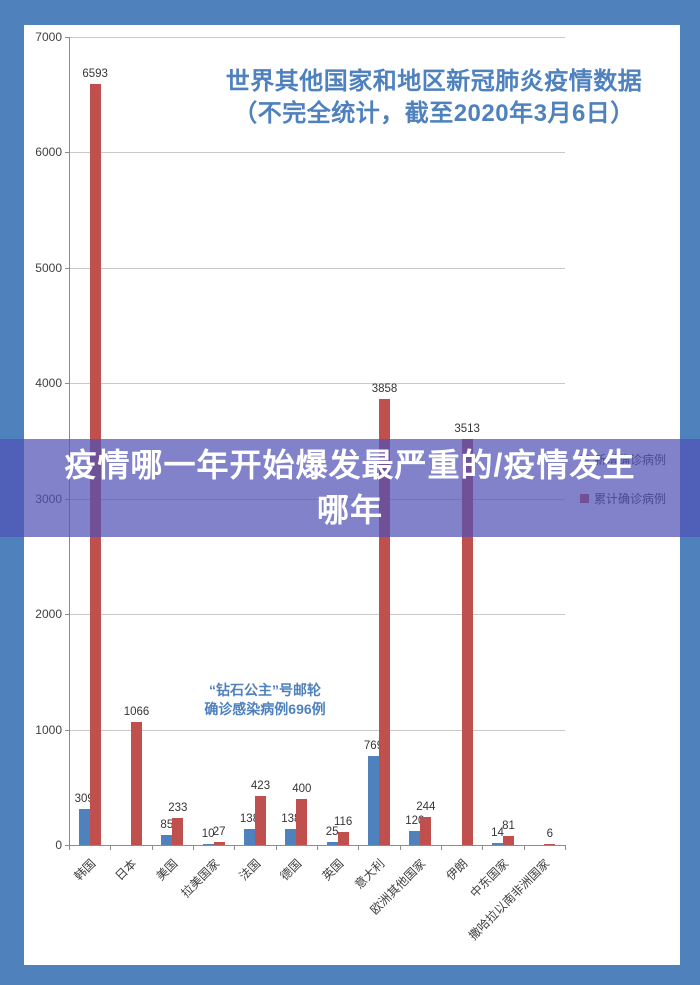 The image size is (700, 985). What do you see at coordinates (265, 690) in the screenshot?
I see `annotation-line1: “钻石公主”号邮轮` at bounding box center [265, 690].